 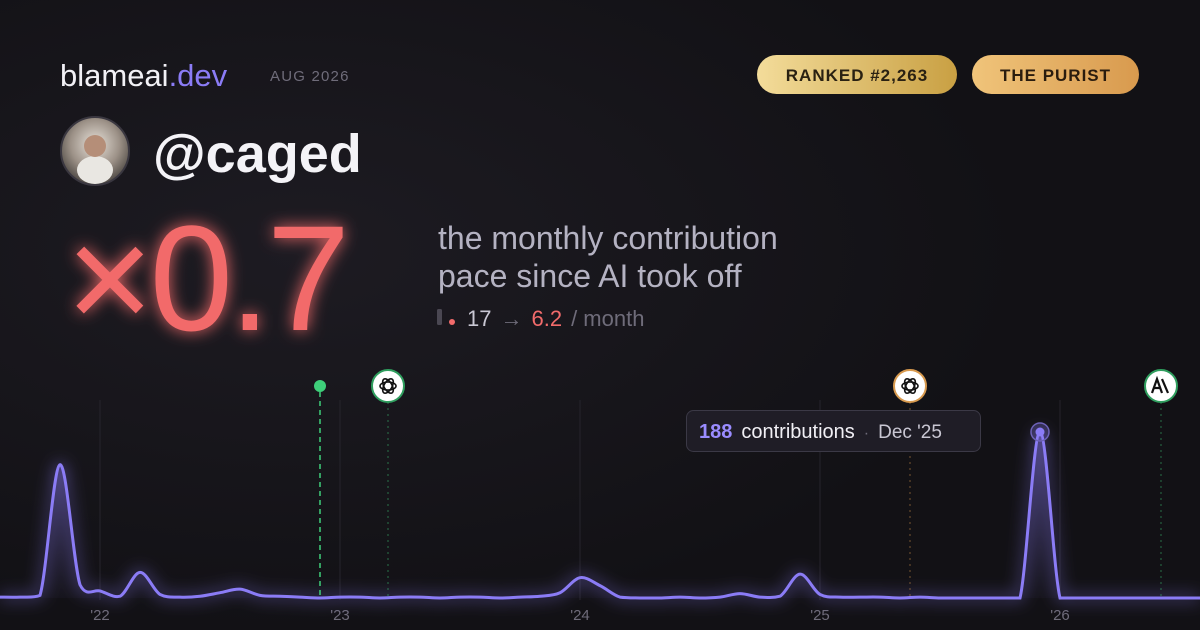 What do you see at coordinates (198, 75) in the screenshot?
I see `brand-tld: .dev` at bounding box center [198, 75].